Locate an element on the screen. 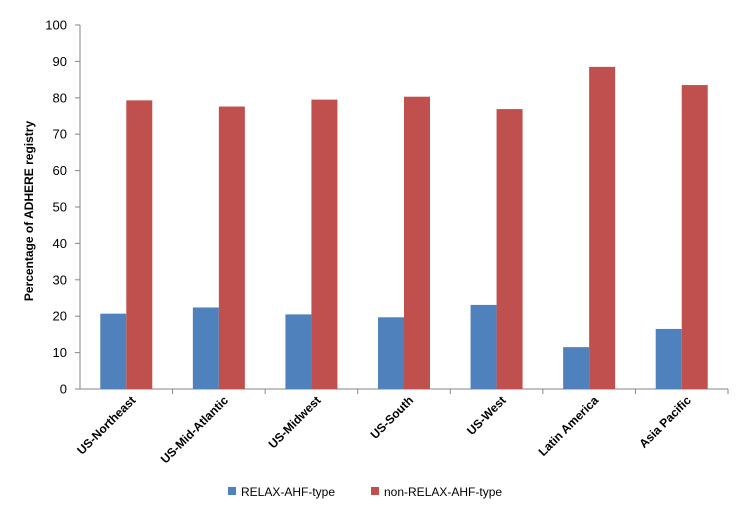 The image size is (756, 518). bar-non-relax-ahf-type-us-midwest is located at coordinates (324, 244).